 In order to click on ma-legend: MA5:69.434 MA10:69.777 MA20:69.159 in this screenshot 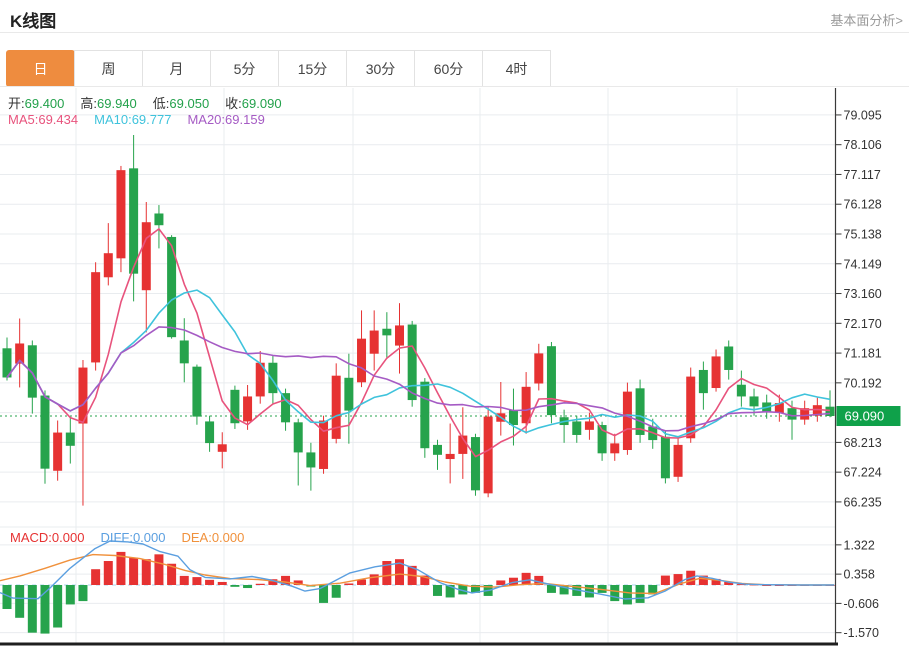, I will do `click(144, 119)`.